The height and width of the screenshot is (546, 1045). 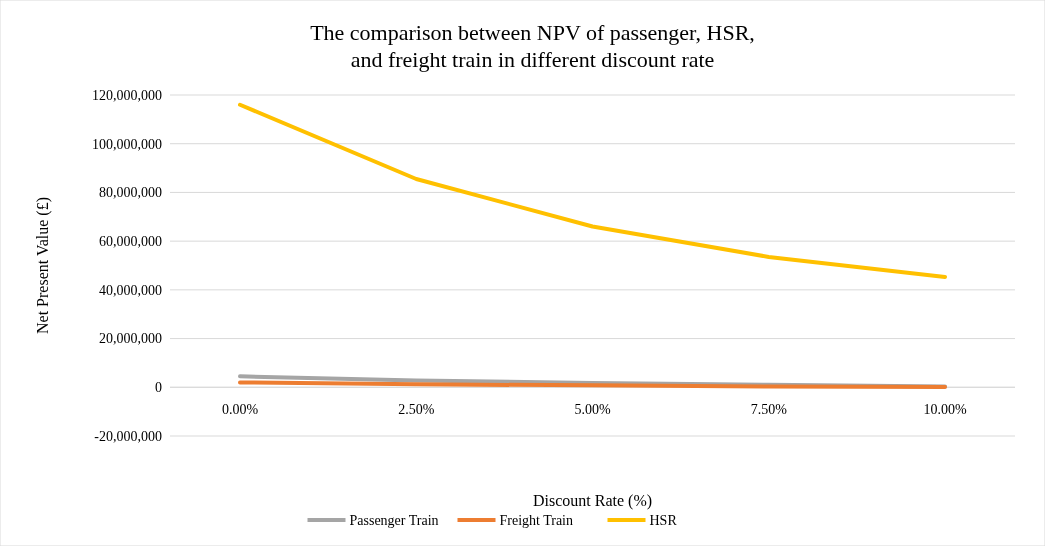 What do you see at coordinates (127, 95) in the screenshot?
I see `y-tick-label: 120,000,000` at bounding box center [127, 95].